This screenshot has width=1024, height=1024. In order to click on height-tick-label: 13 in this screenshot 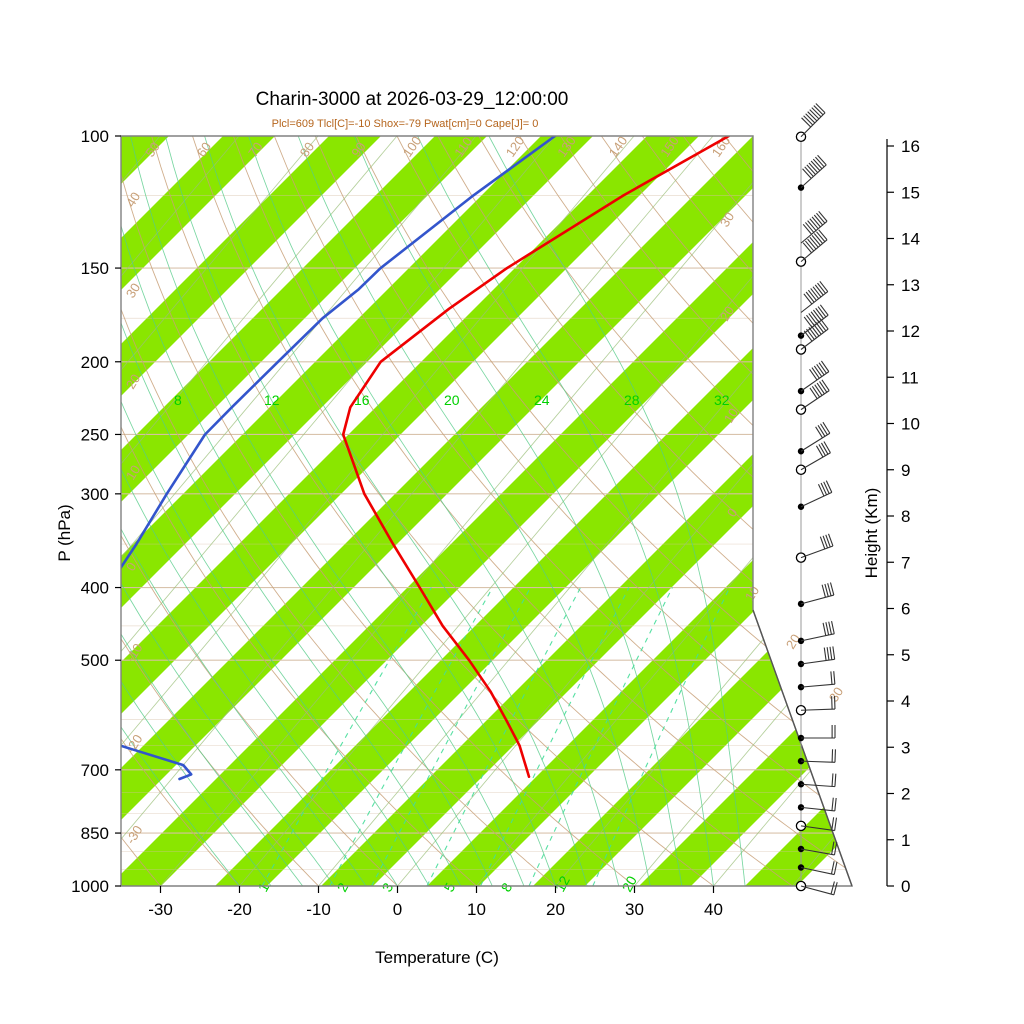, I will do `click(910, 285)`.